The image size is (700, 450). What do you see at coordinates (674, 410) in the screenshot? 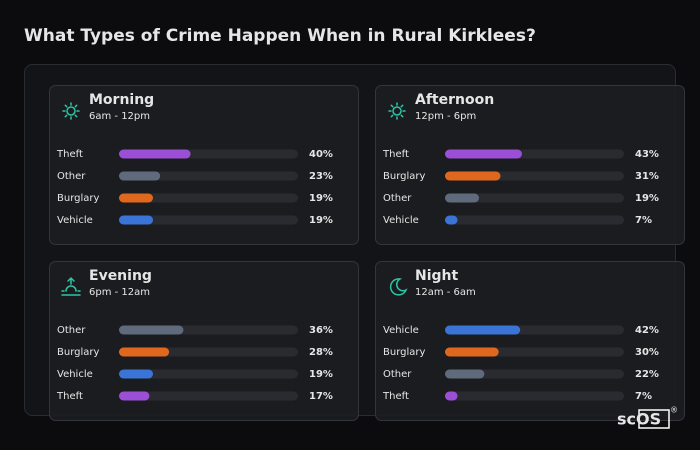
I see `brand-mark: ®` at bounding box center [674, 410].